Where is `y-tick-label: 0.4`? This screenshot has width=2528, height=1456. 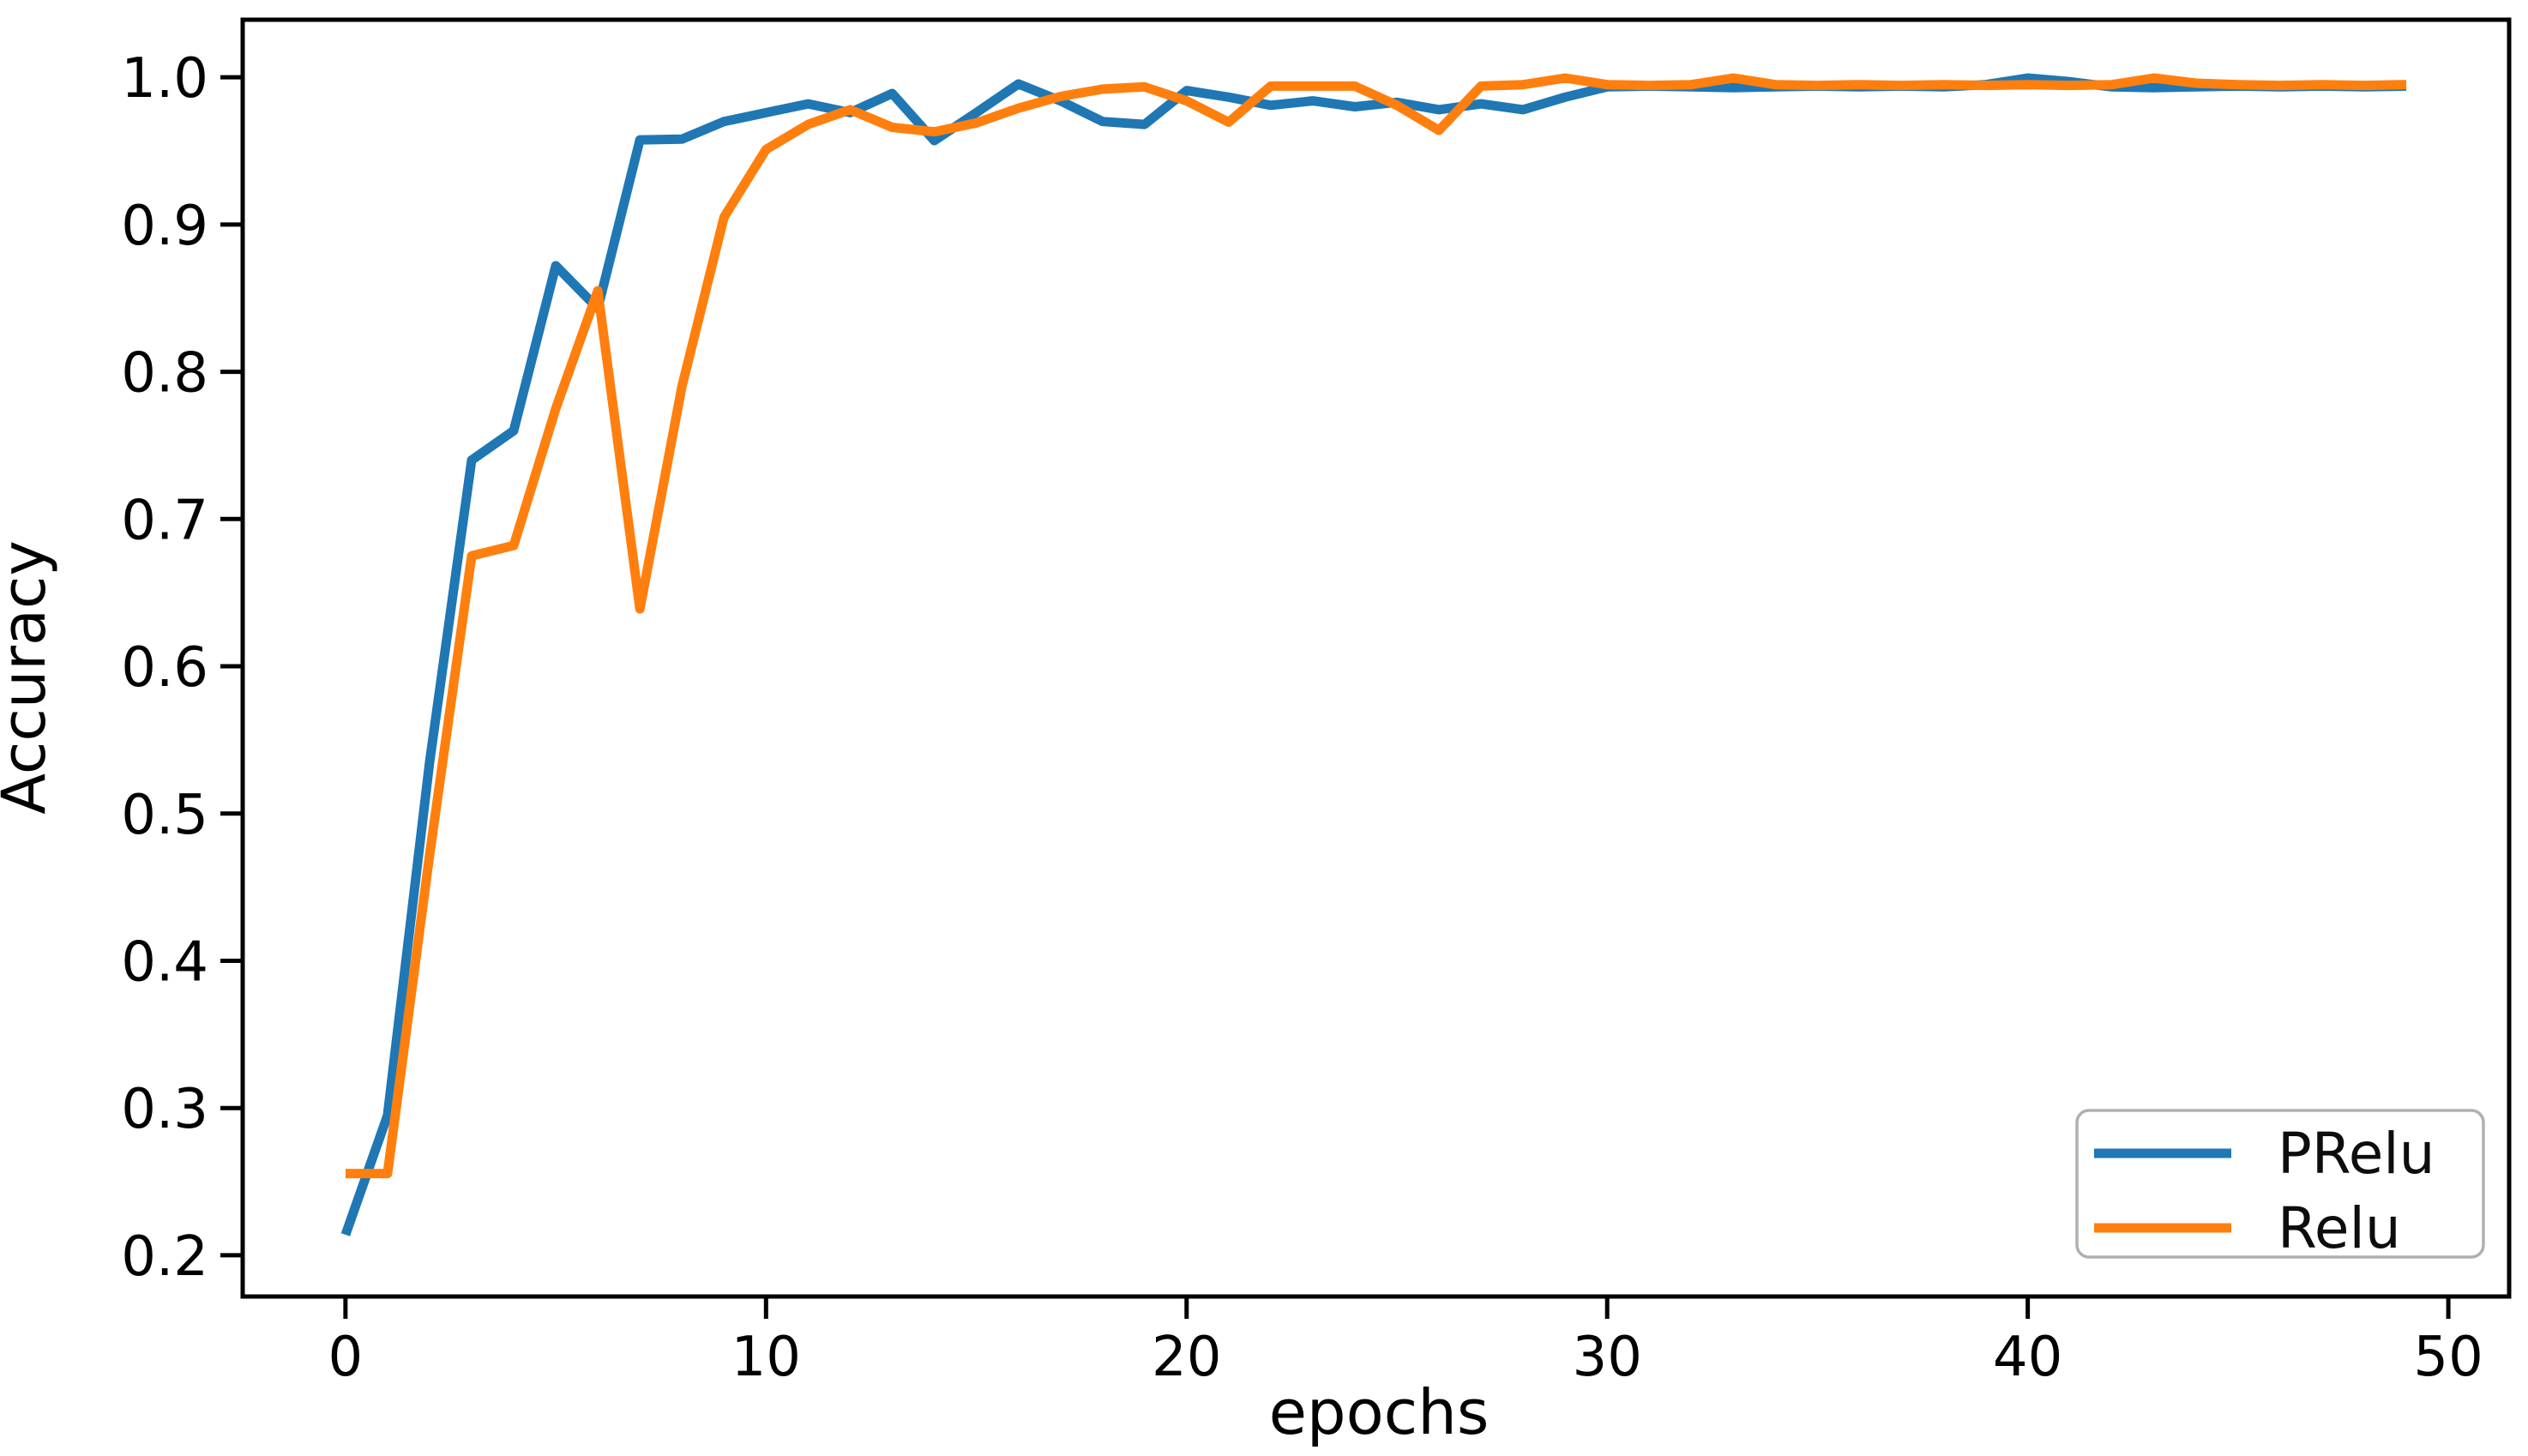 y-tick-label: 0.4 is located at coordinates (164, 962).